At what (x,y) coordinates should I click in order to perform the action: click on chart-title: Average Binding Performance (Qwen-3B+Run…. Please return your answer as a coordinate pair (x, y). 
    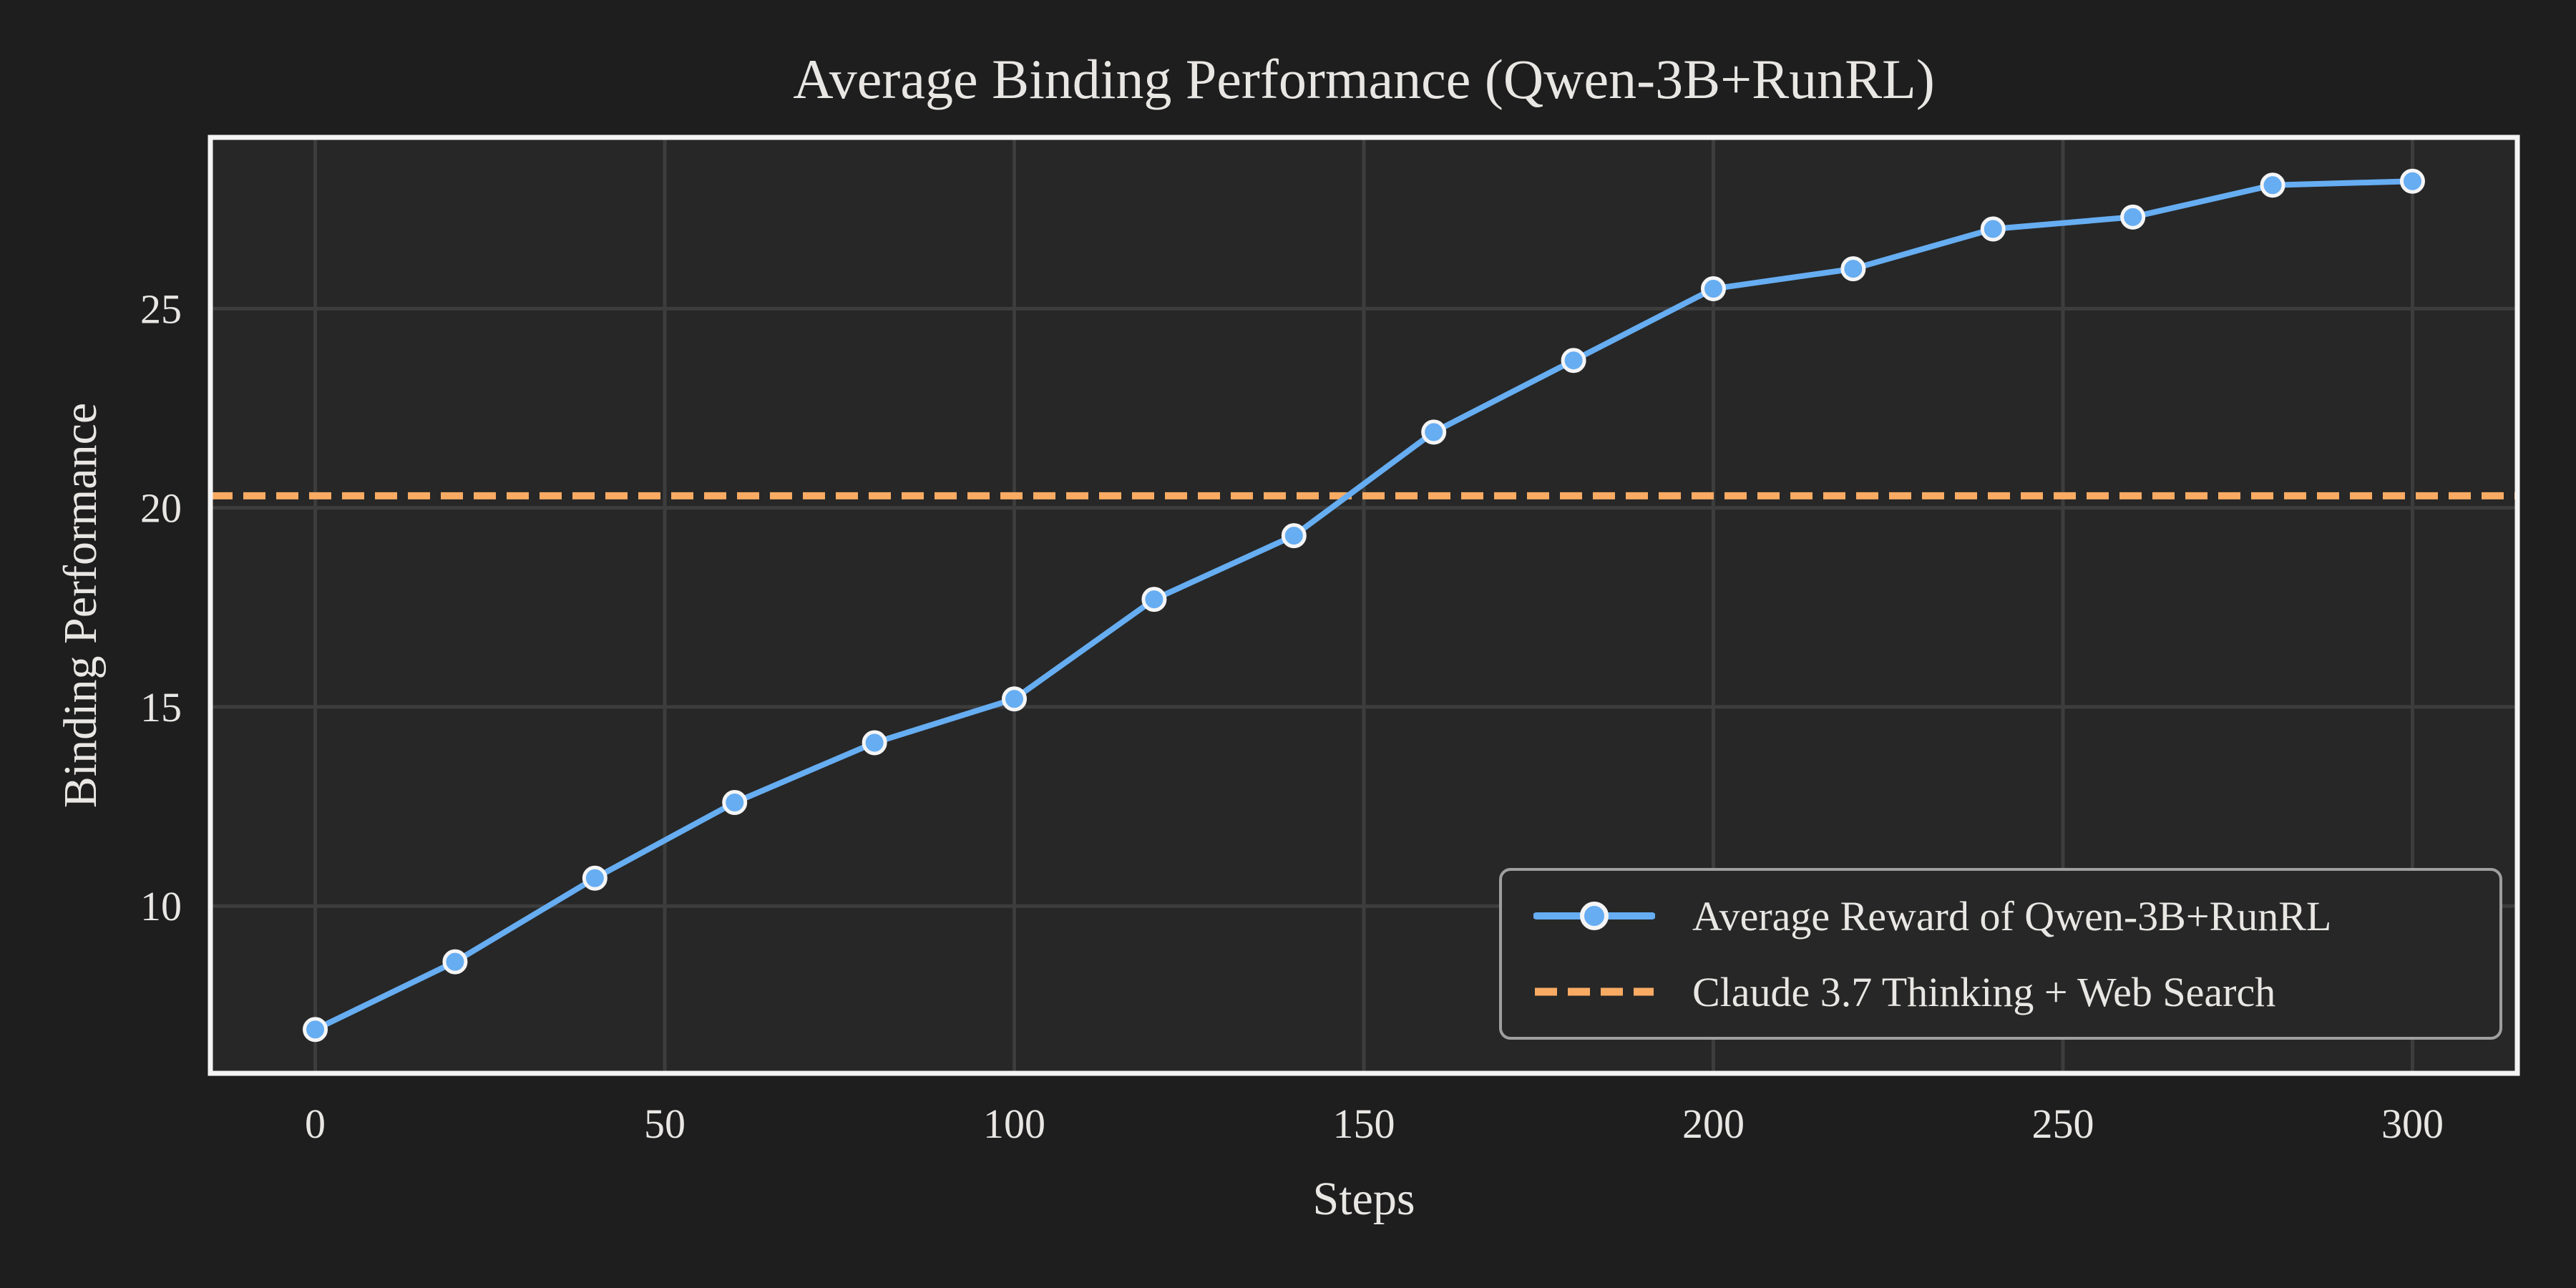
    Looking at the image, I should click on (1364, 79).